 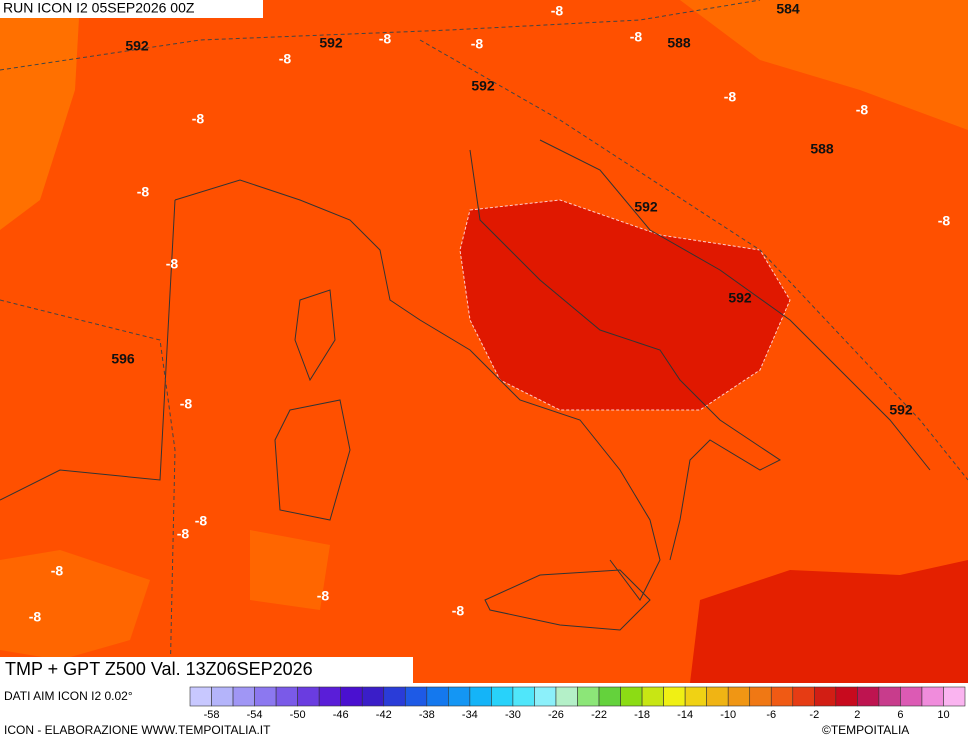 What do you see at coordinates (900, 715) in the screenshot?
I see `colorbar-label: 6` at bounding box center [900, 715].